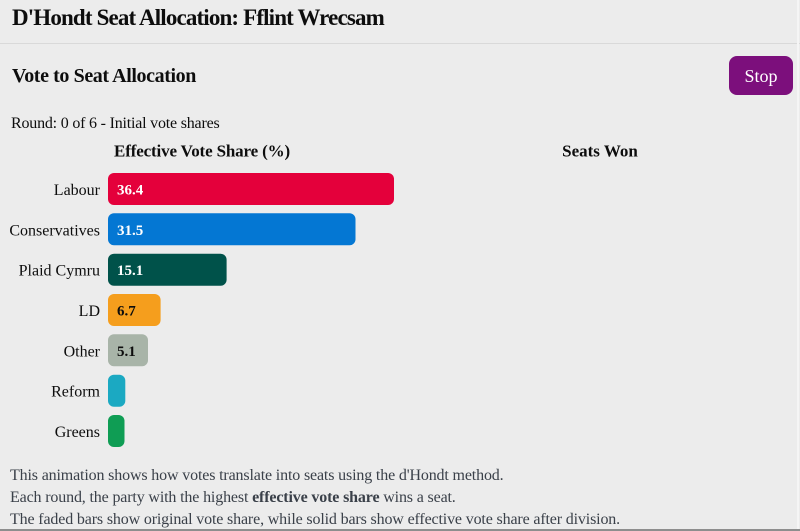 The width and height of the screenshot is (800, 531). I want to click on svg-text: 36.4, so click(130, 191).